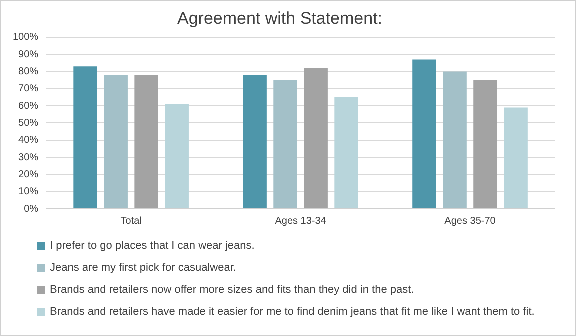 This screenshot has height=336, width=576. What do you see at coordinates (28, 158) in the screenshot?
I see `y-tick-label: 30%` at bounding box center [28, 158].